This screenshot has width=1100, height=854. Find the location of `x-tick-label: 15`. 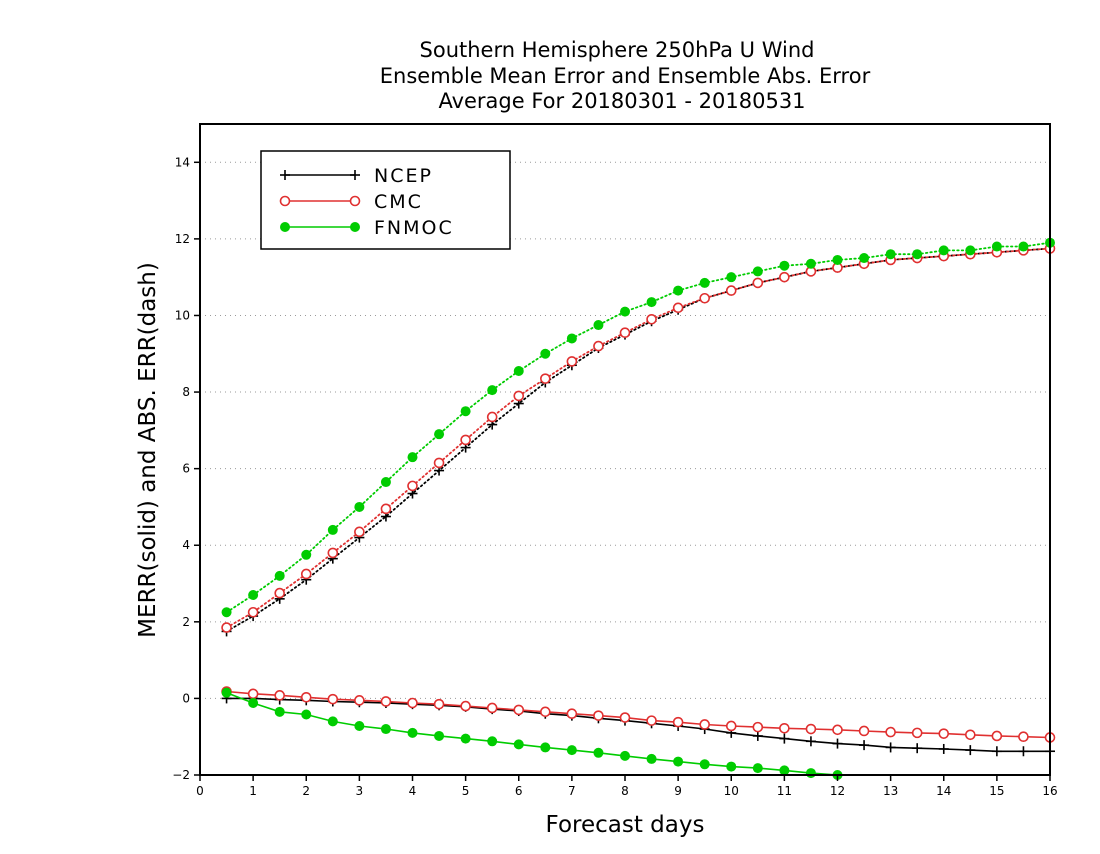

x-tick-label: 15 is located at coordinates (996, 791).